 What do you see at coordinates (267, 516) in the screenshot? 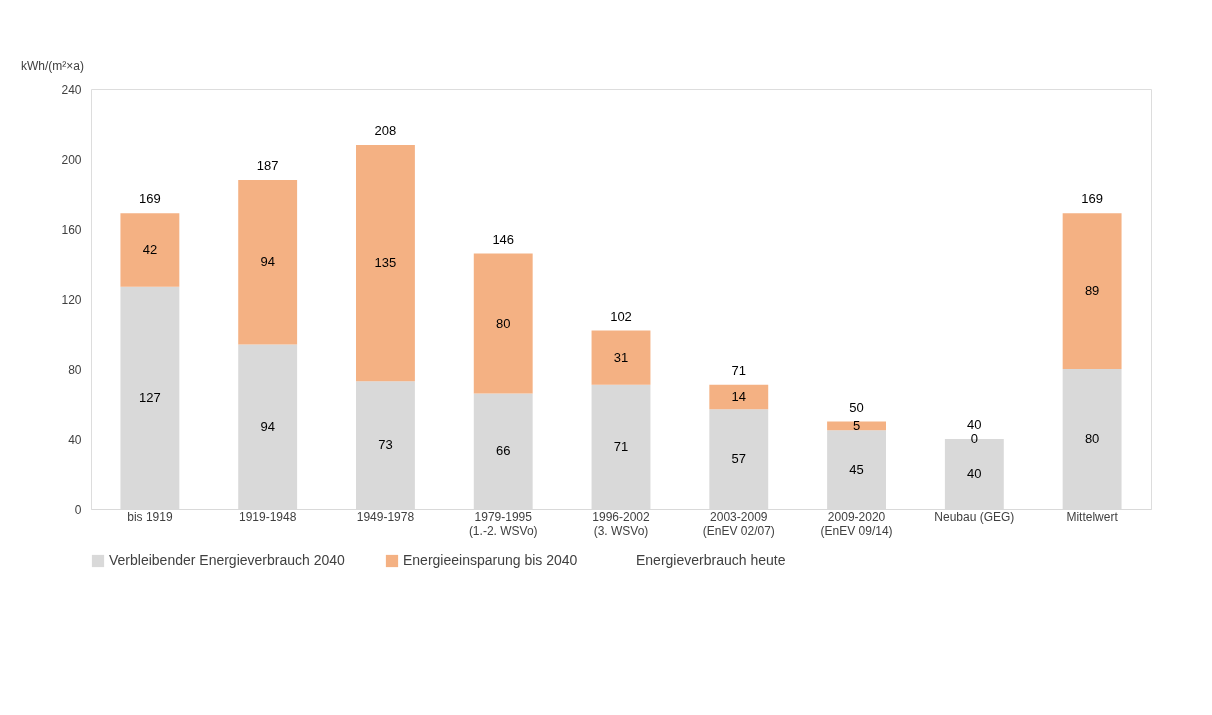
I see `x-tick-label: 1919-1948` at bounding box center [267, 516].